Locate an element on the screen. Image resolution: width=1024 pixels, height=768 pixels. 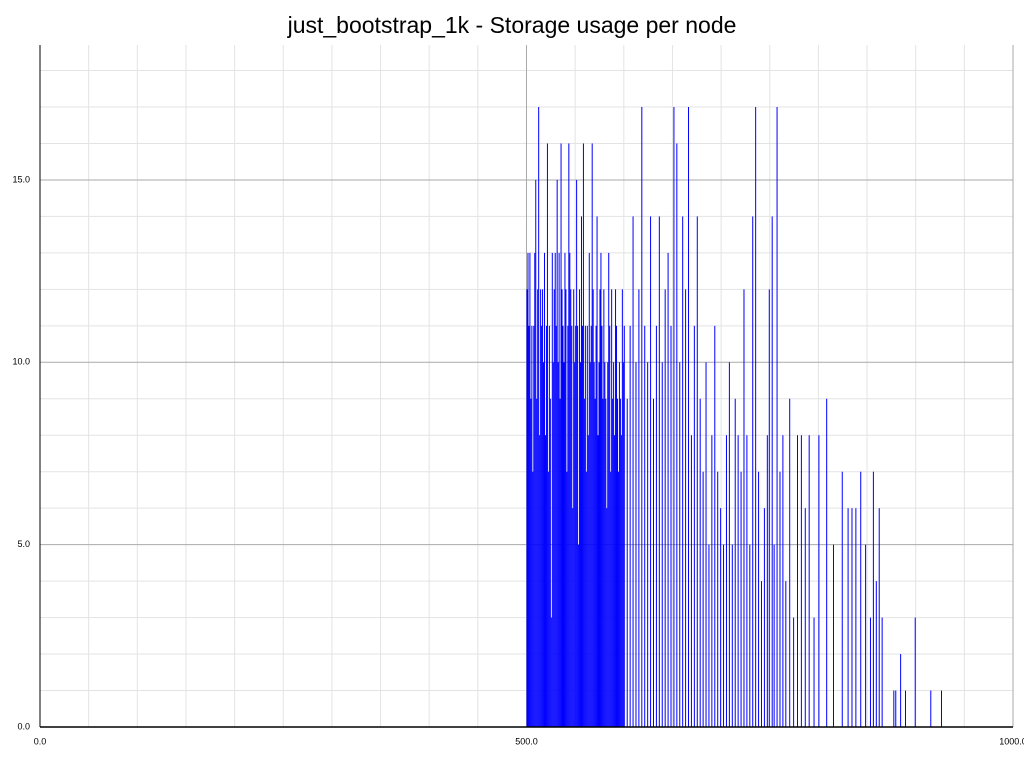
y-tick-label: 5.0 is located at coordinates (23, 544).